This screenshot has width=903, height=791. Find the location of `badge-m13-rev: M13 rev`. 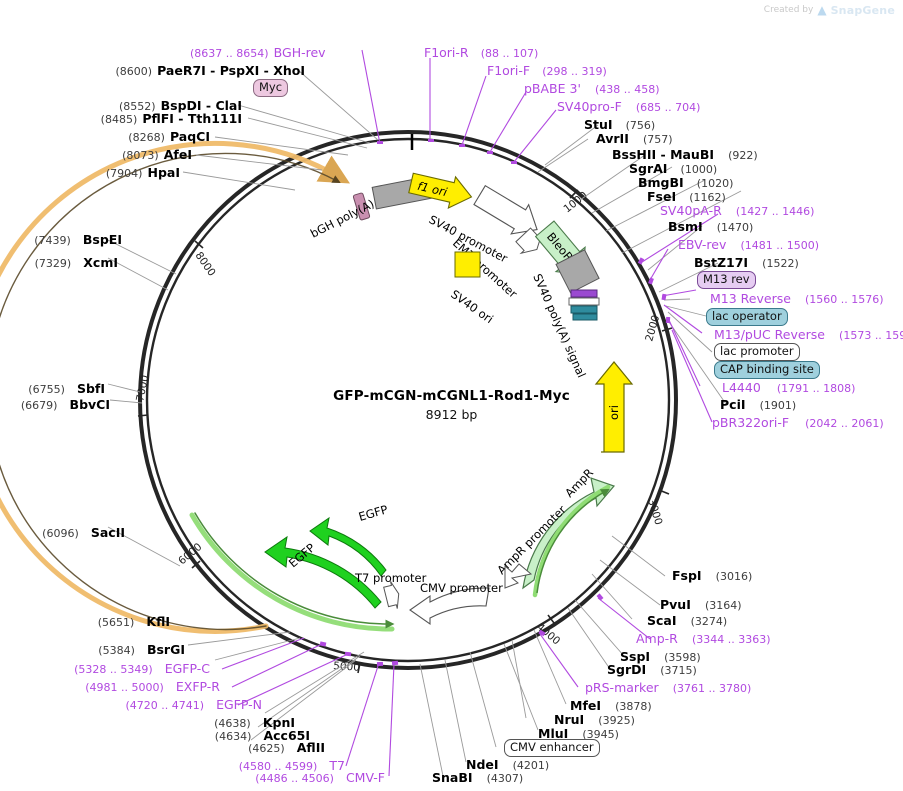

badge-m13-rev: M13 rev is located at coordinates (726, 280).